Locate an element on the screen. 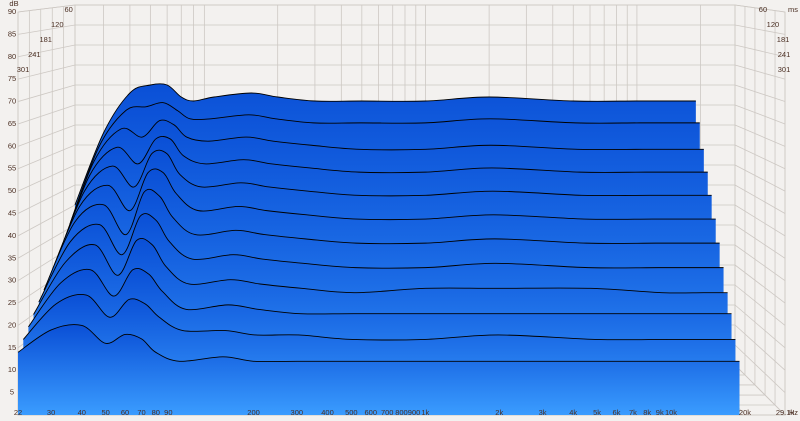 This screenshot has height=421, width=800. x-tick-label: 1k is located at coordinates (425, 412).